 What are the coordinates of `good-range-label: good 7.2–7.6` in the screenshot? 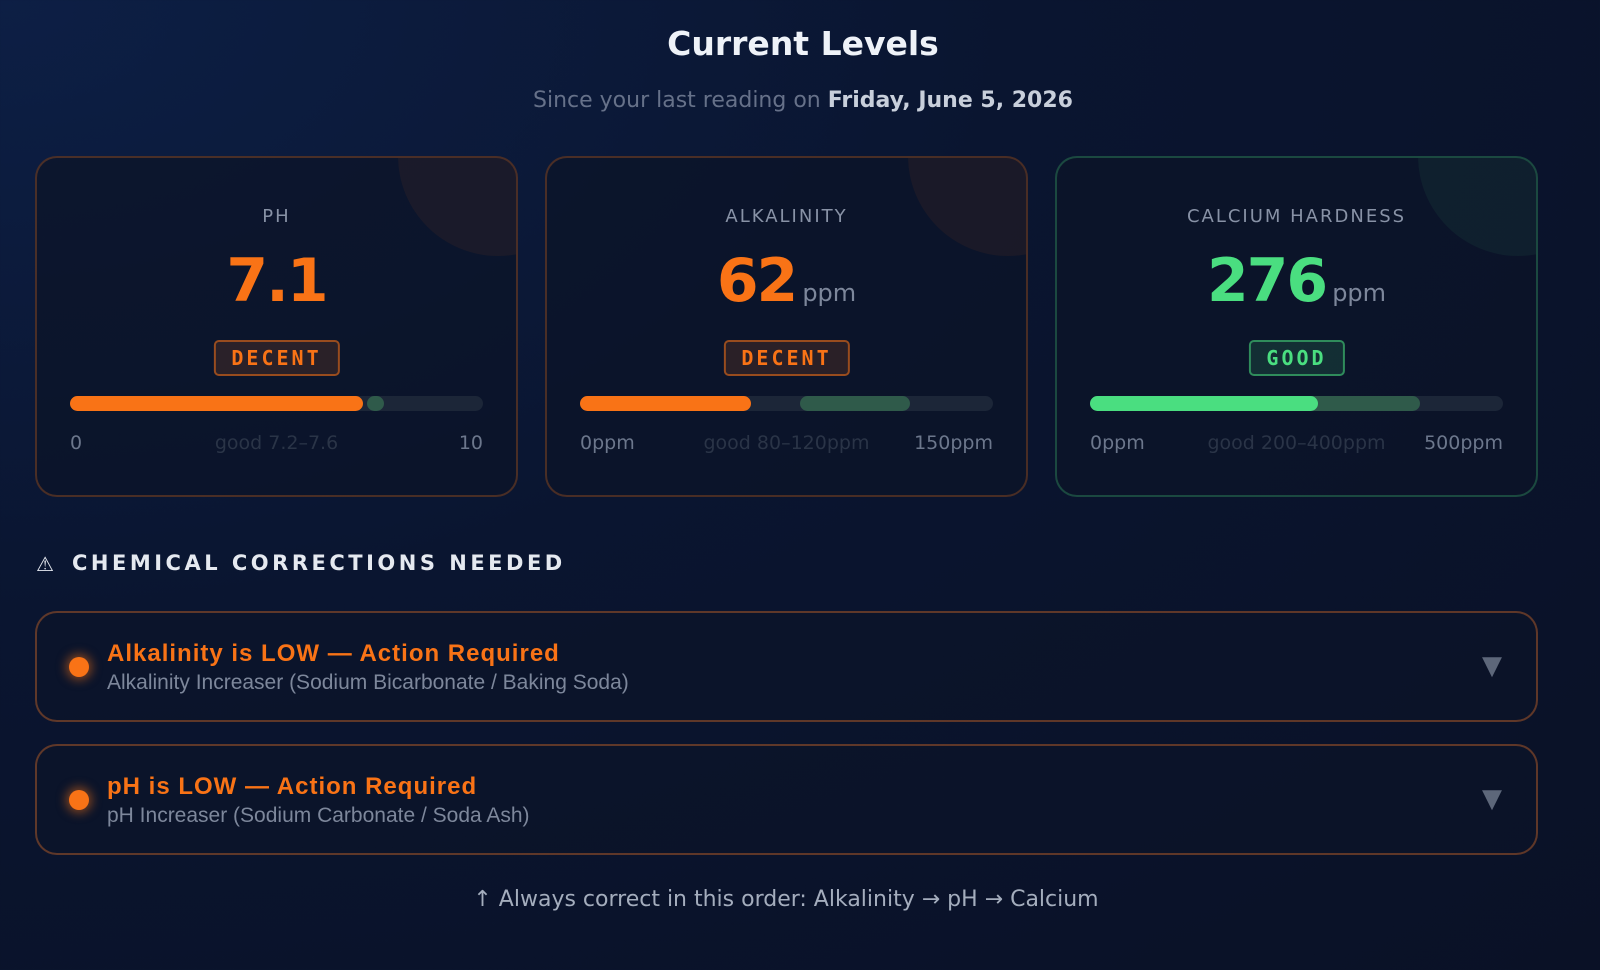 It's located at (276, 443).